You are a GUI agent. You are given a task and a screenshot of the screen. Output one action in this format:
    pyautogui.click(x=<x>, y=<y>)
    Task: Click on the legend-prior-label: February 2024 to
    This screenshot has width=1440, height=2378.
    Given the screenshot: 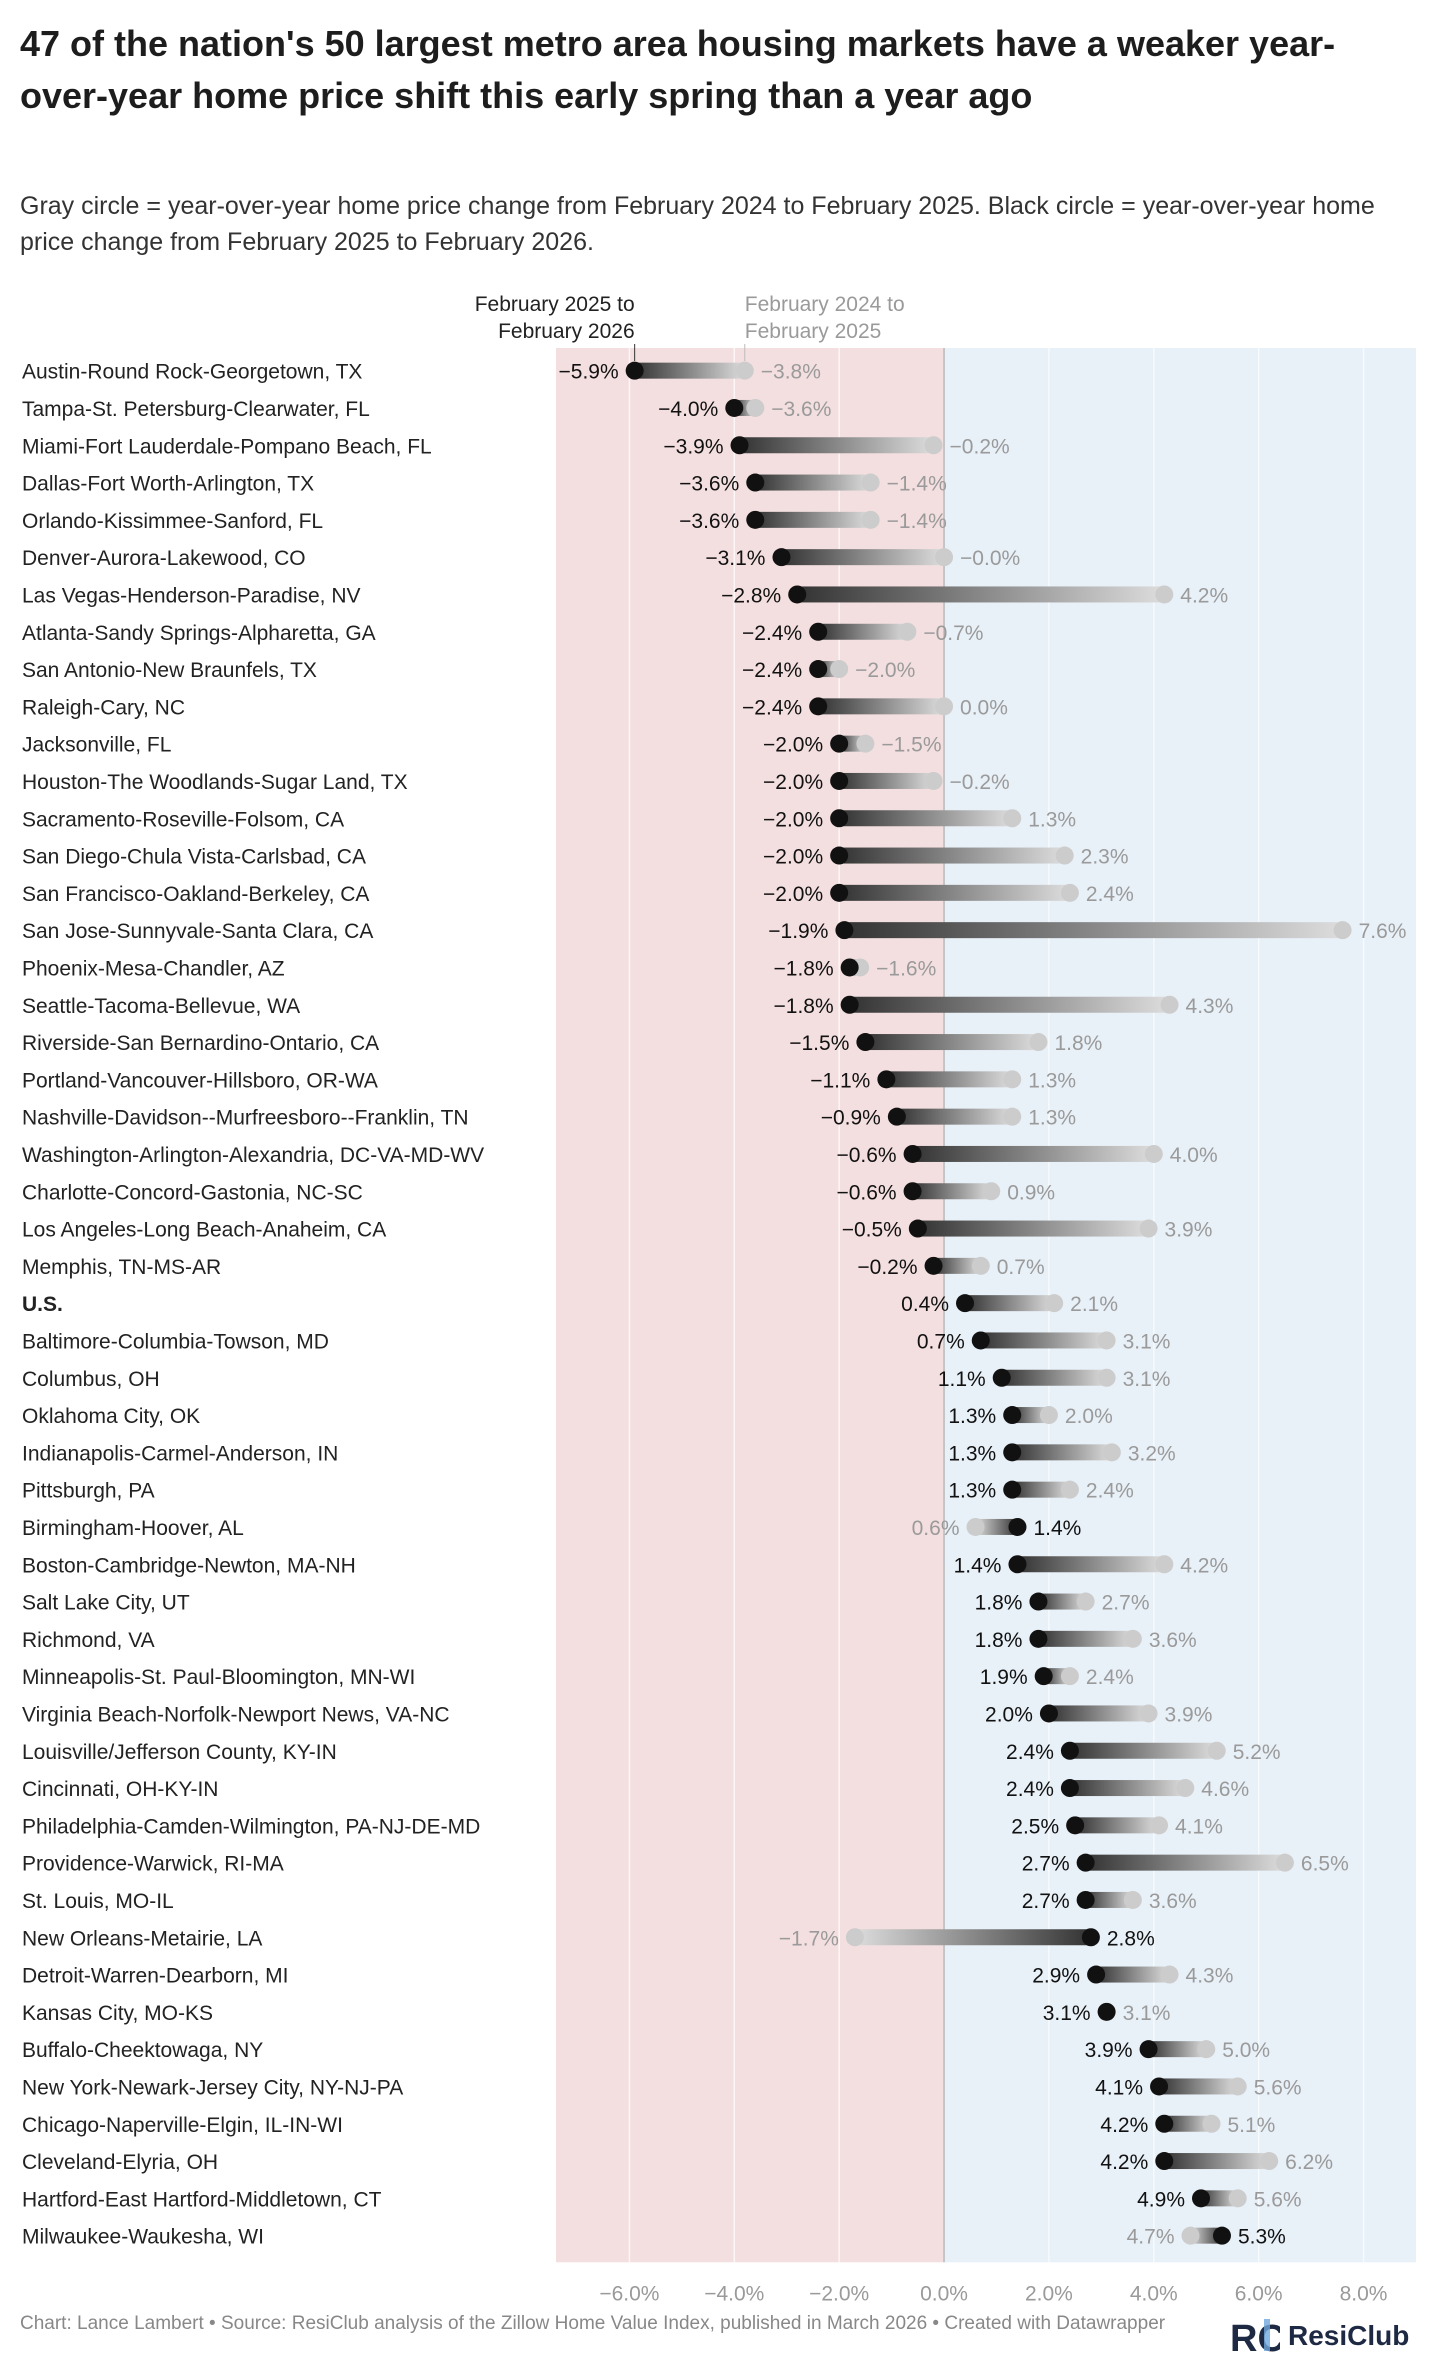 What is the action you would take?
    pyautogui.click(x=825, y=304)
    